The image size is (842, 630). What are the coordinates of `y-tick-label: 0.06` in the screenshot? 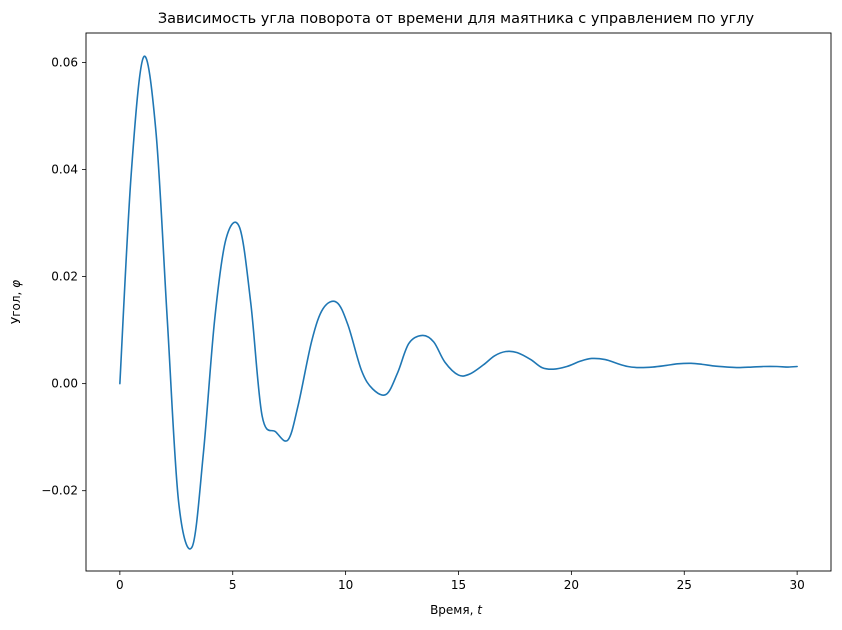 It's located at (64, 62).